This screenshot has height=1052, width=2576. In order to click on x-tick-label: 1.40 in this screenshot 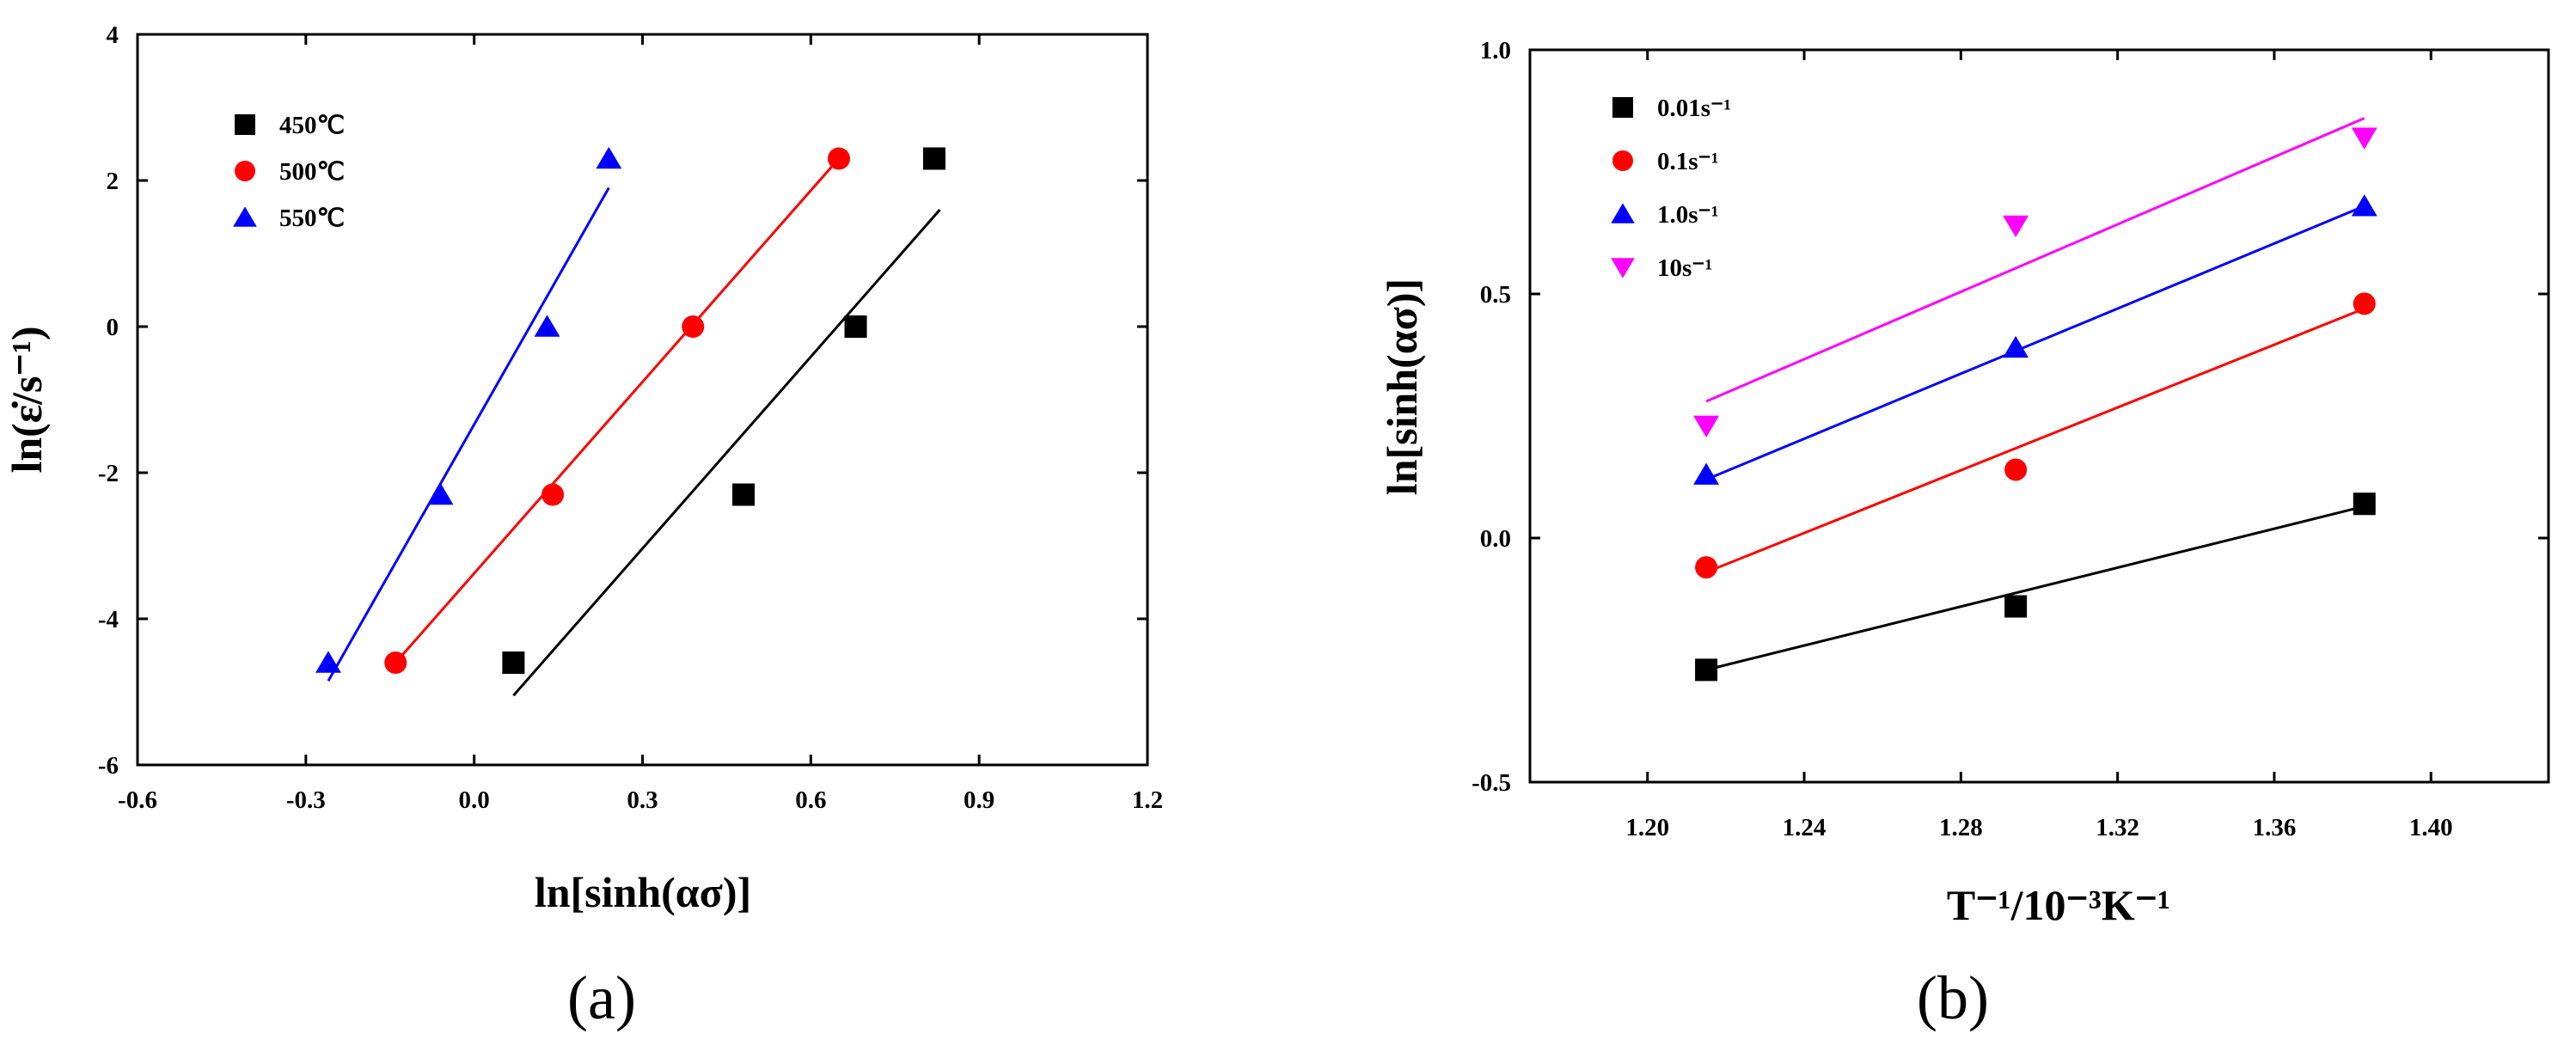, I will do `click(2431, 828)`.